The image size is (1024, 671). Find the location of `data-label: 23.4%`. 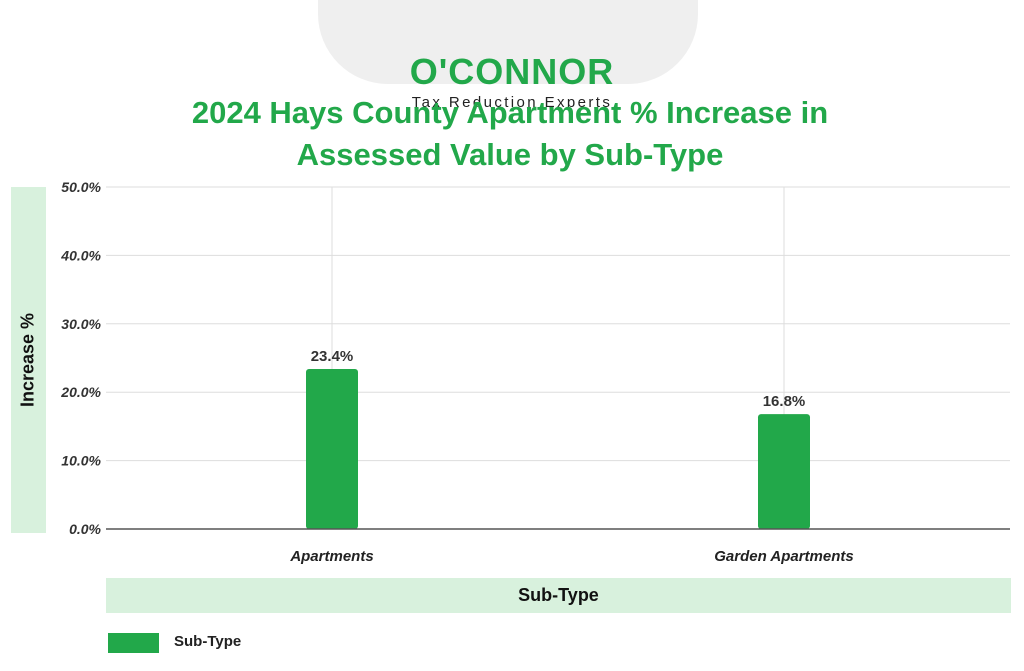

data-label: 23.4% is located at coordinates (332, 356).